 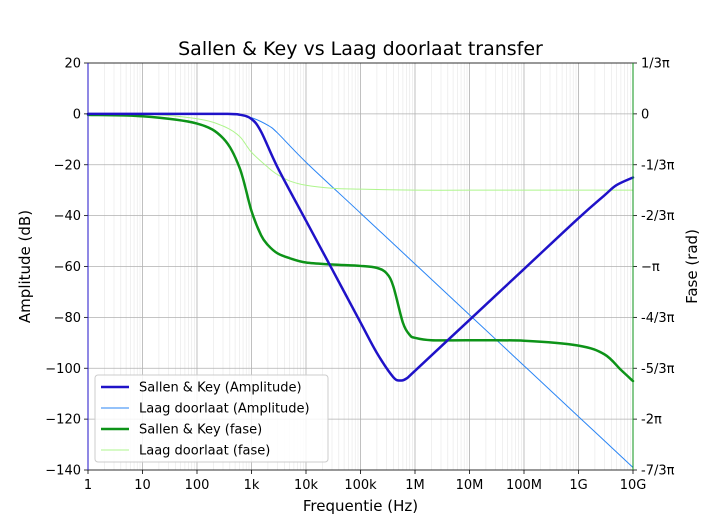 What do you see at coordinates (67, 267) in the screenshot?
I see `y-left-tick-label: −60` at bounding box center [67, 267].